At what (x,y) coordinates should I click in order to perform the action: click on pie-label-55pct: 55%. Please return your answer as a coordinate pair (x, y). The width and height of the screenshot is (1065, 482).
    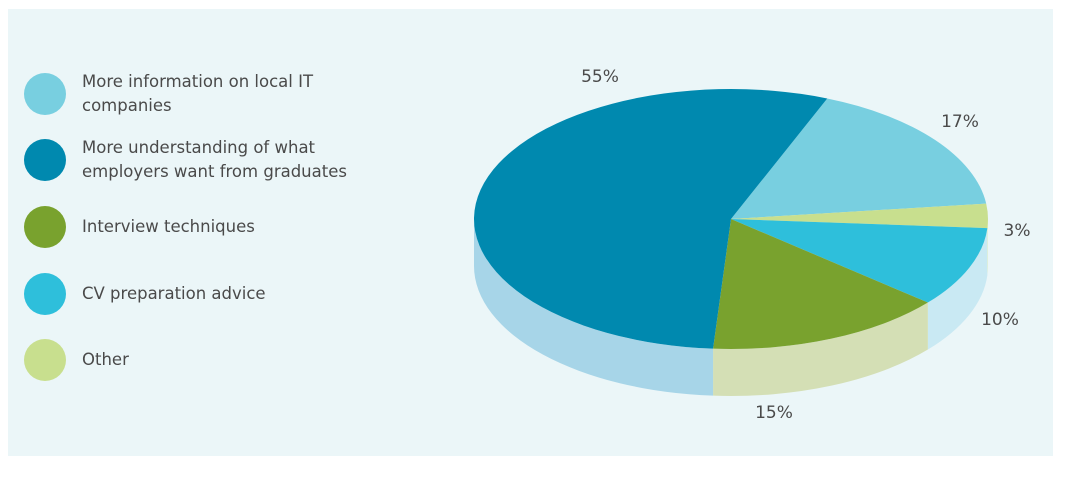
    Looking at the image, I should click on (600, 77).